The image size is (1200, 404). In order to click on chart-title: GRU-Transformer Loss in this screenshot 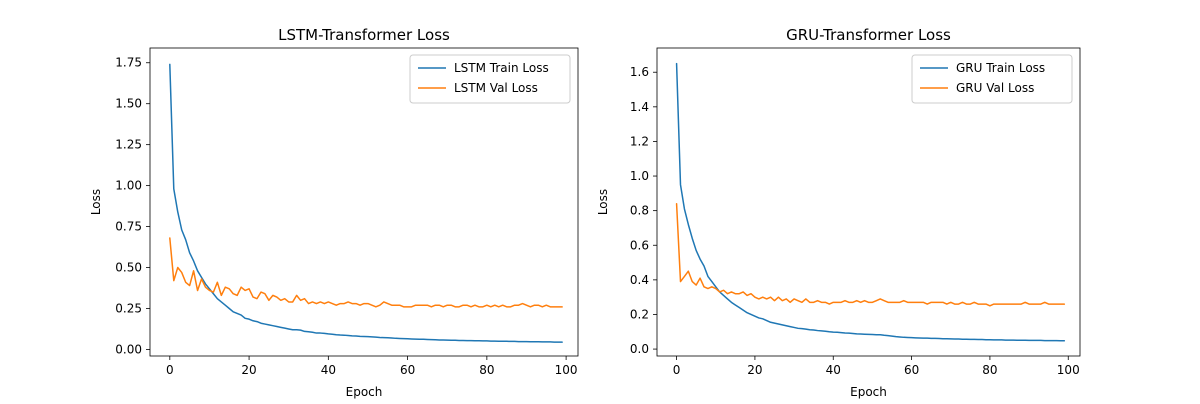, I will do `click(868, 35)`.